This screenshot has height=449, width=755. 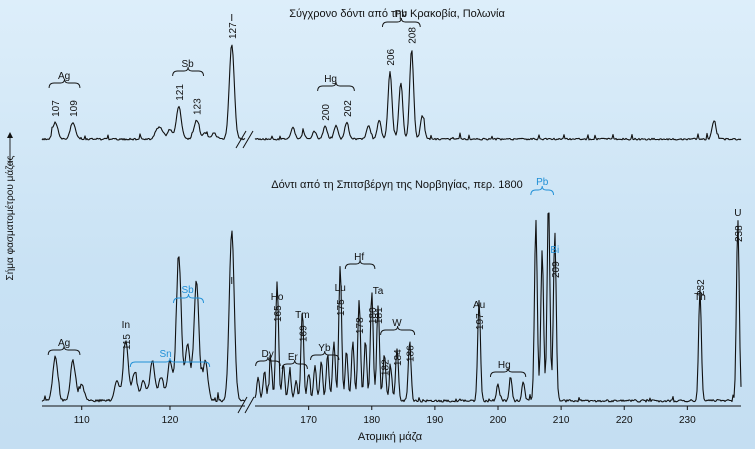 What do you see at coordinates (508, 372) in the screenshot?
I see `bottom-brace-hg` at bounding box center [508, 372].